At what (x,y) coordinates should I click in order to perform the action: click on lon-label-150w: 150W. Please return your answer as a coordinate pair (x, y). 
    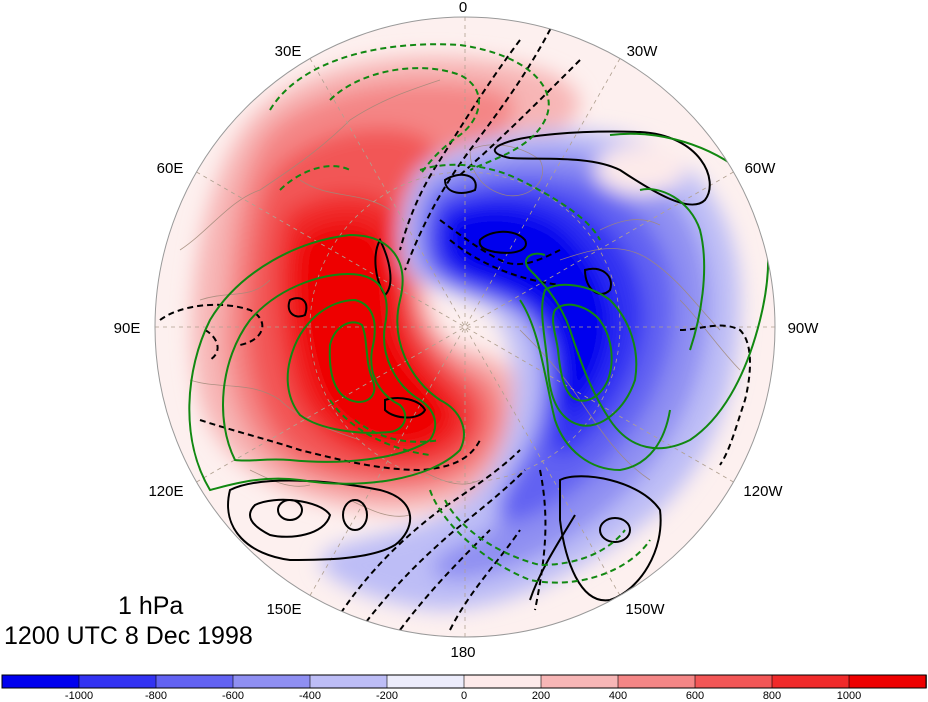
    Looking at the image, I should click on (645, 609).